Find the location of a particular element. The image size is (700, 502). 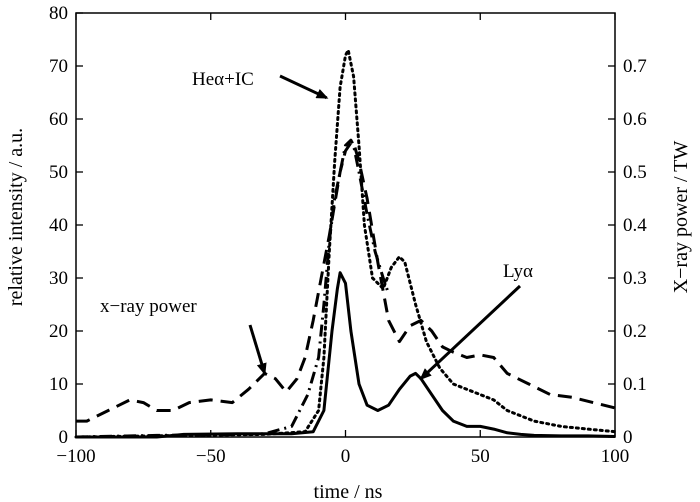

x-tick-label: 50 is located at coordinates (480, 456).